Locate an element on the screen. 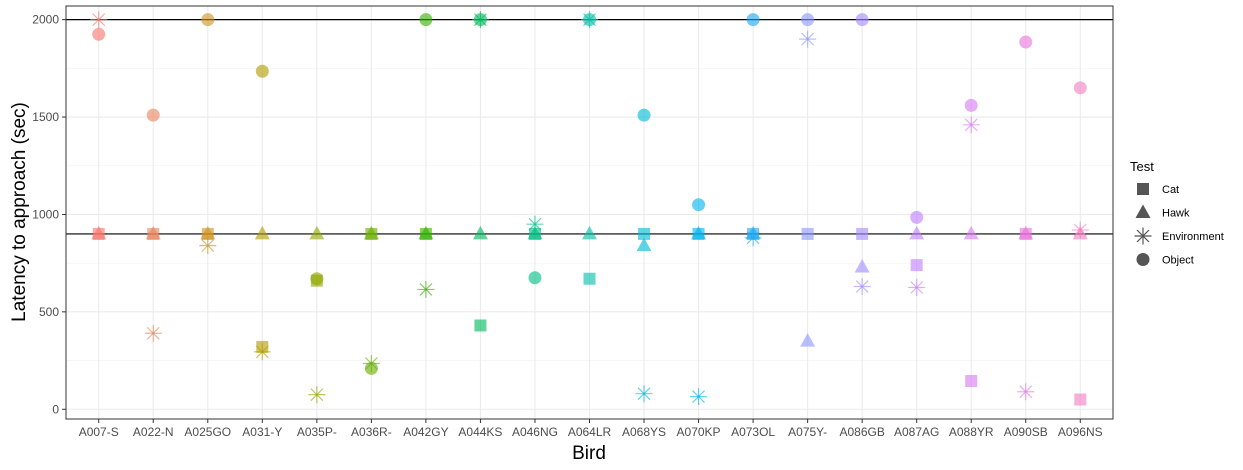 This screenshot has width=1243, height=470. x-tick-label: A086GB is located at coordinates (861, 432).